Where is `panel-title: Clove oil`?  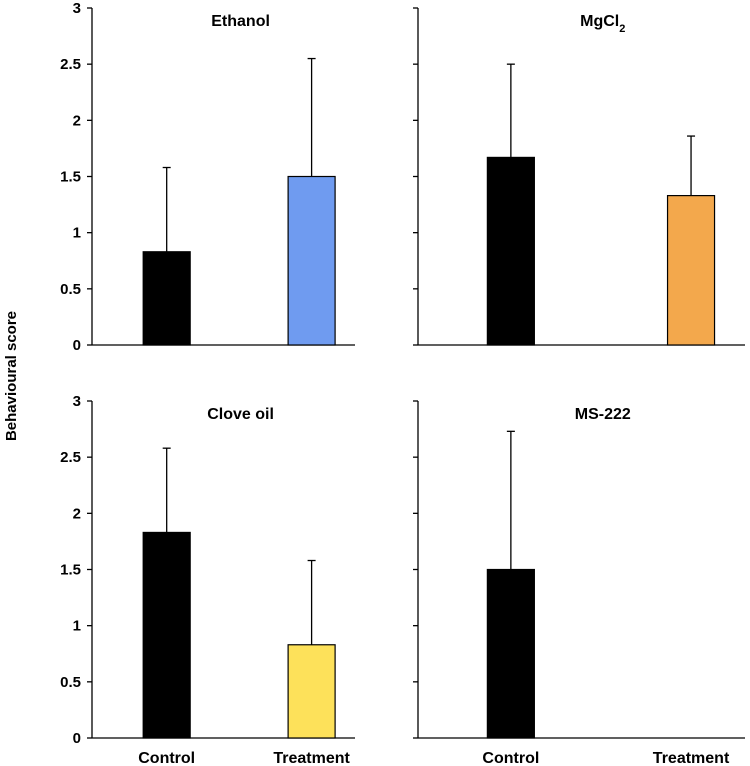
panel-title: Clove oil is located at coordinates (240, 414).